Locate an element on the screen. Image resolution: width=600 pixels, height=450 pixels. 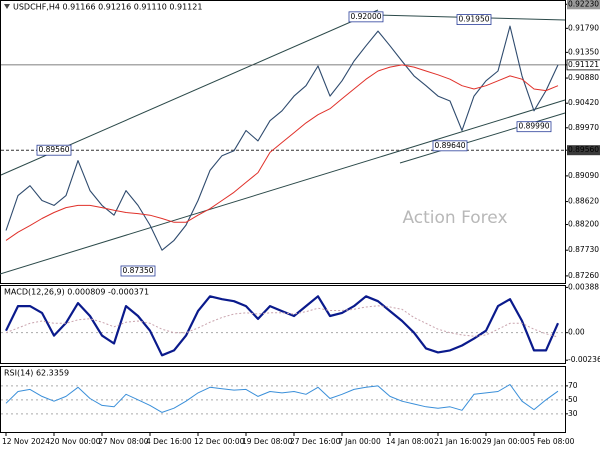
y-tick-label: 0.87260 is located at coordinates (583, 275).